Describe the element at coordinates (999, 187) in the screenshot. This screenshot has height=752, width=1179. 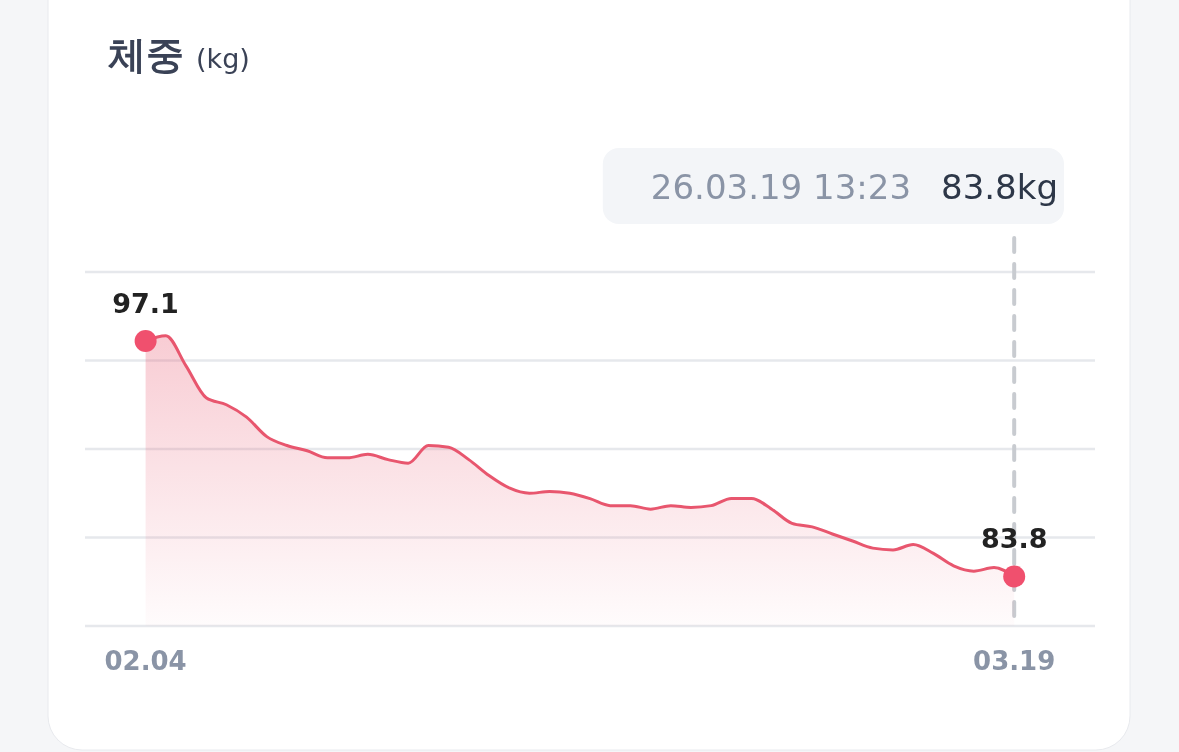
I see `text: 83.8kg` at that location.